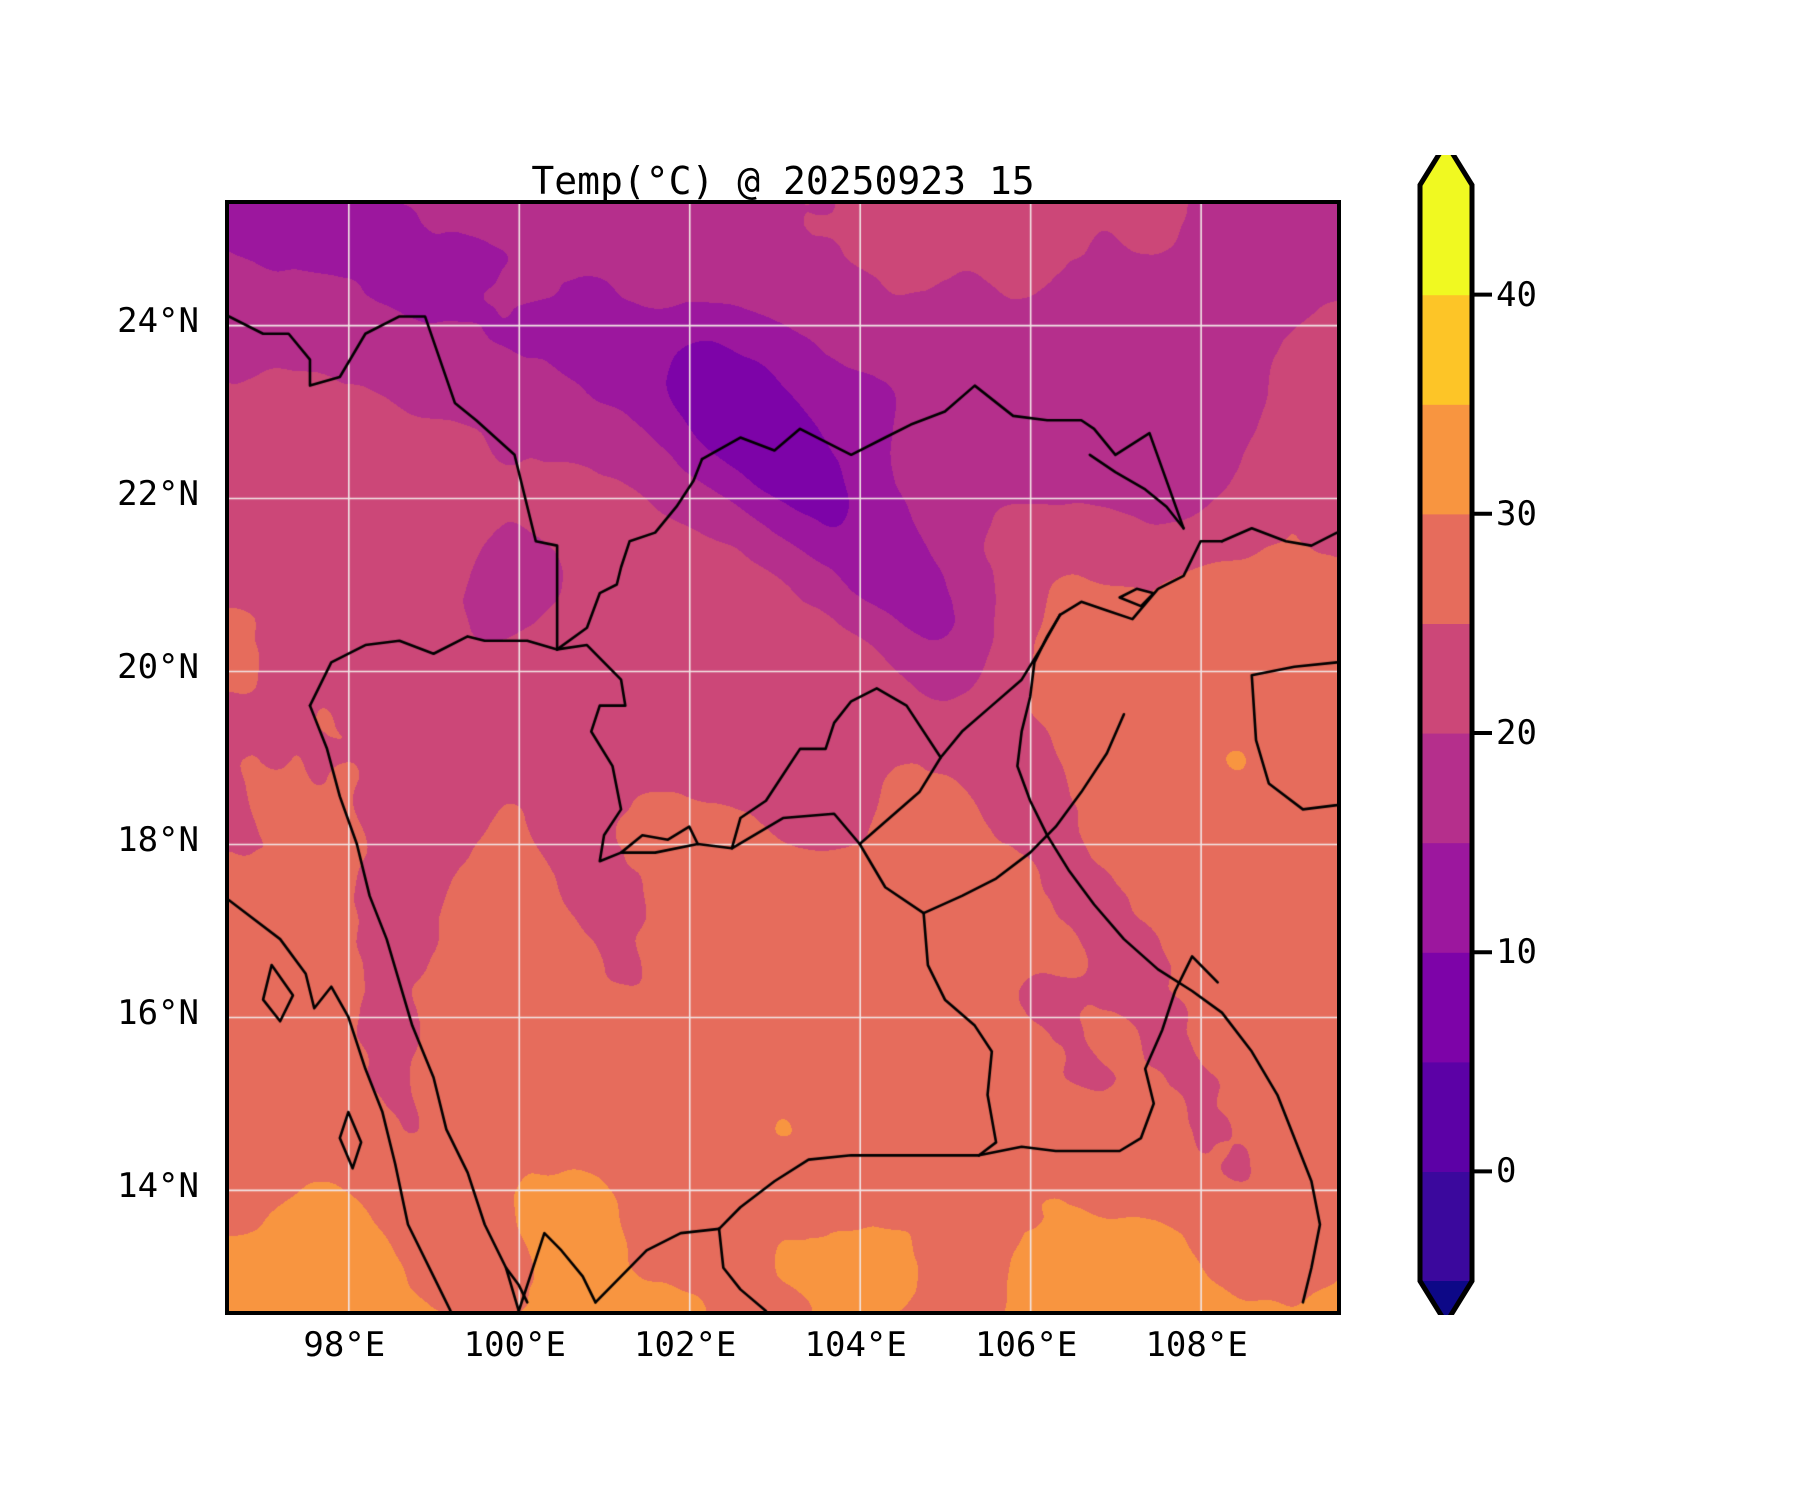 The image size is (1800, 1500). Describe the element at coordinates (783, 181) in the screenshot. I see `title-line-variable-time: Temp(°C) @ 20250923_15` at that location.